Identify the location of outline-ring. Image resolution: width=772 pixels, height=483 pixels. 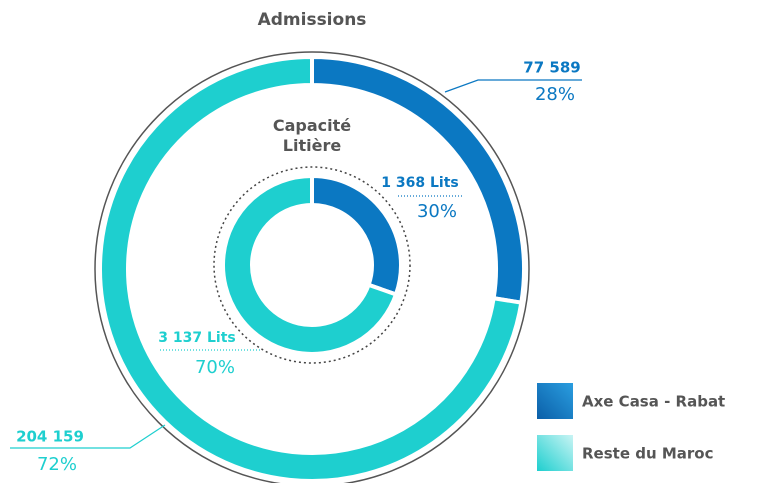
(312, 265).